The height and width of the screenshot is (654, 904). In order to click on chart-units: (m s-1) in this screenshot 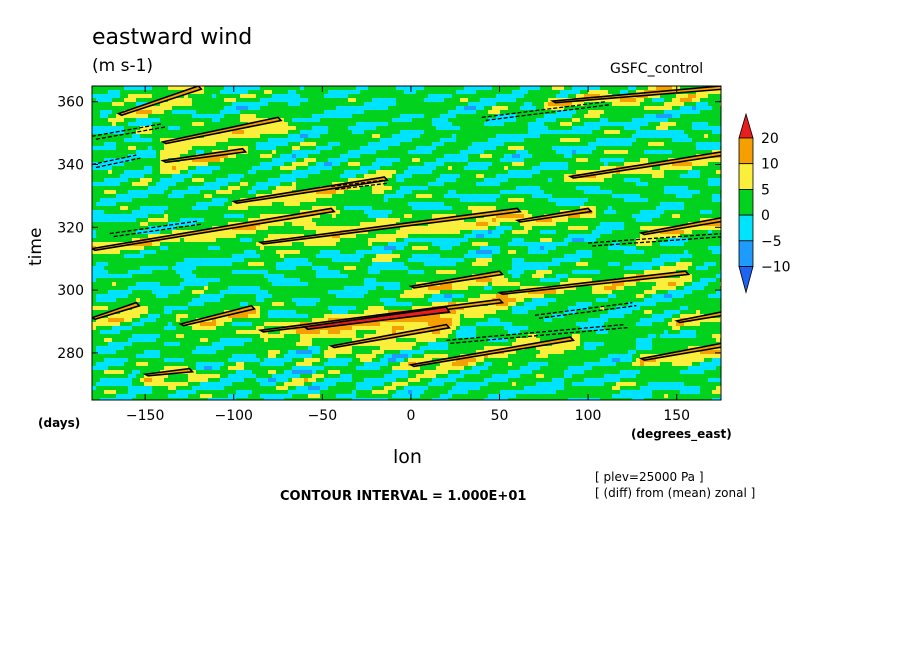, I will do `click(123, 66)`.